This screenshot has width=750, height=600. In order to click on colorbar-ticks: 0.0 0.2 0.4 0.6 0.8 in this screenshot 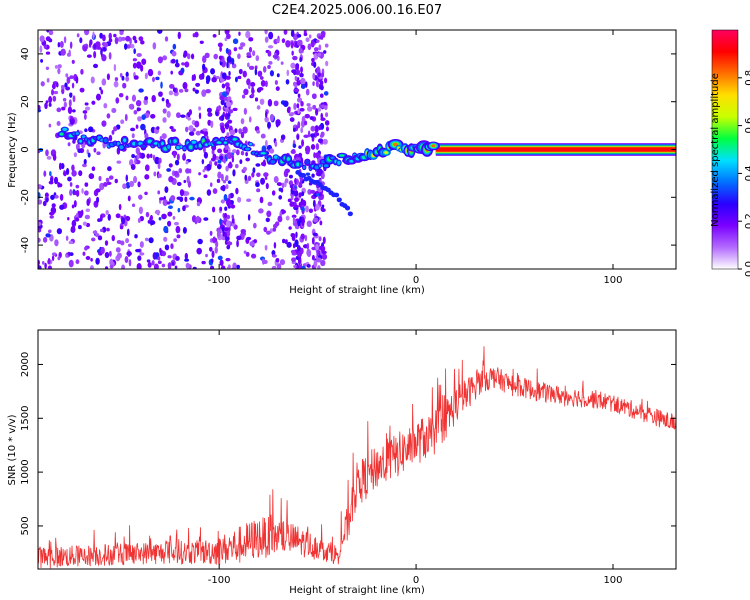, I will do `click(744, 173)`.